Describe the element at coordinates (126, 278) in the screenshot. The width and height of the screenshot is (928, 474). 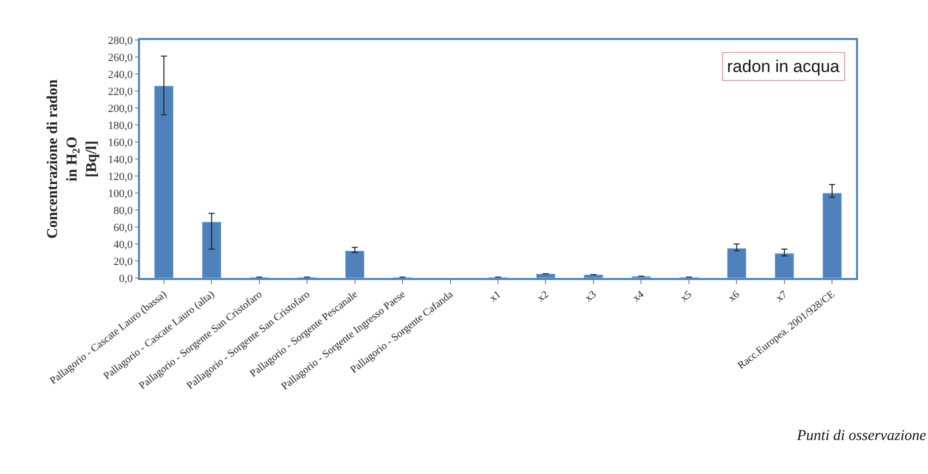
I see `y-tick-label: 0,0` at that location.